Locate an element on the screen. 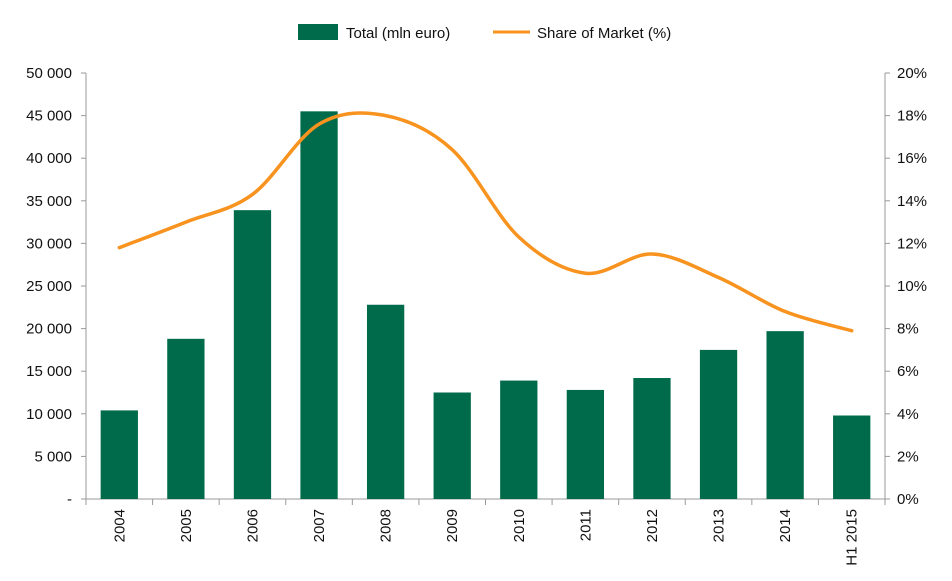 The image size is (952, 581). y-left-tick-label: 50 000 is located at coordinates (49, 73).